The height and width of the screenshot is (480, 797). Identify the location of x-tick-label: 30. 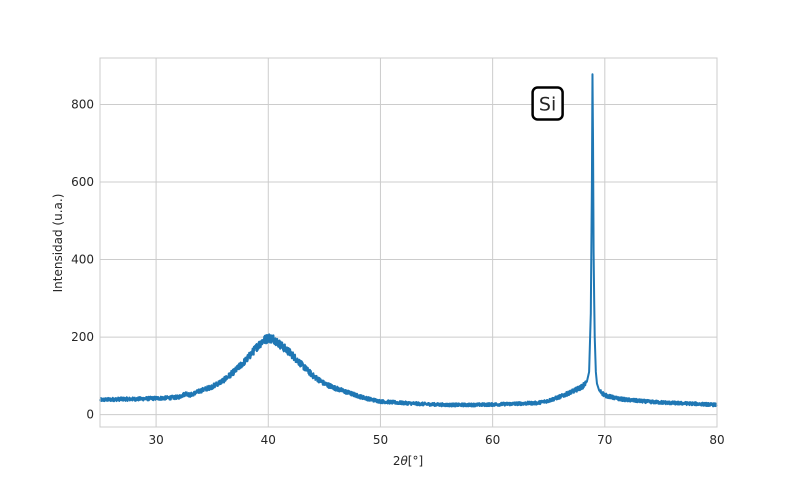
(155, 440).